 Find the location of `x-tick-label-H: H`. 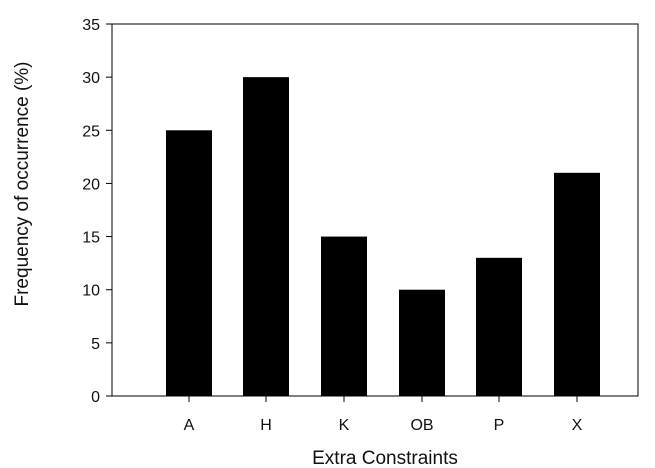

x-tick-label-H: H is located at coordinates (266, 425).